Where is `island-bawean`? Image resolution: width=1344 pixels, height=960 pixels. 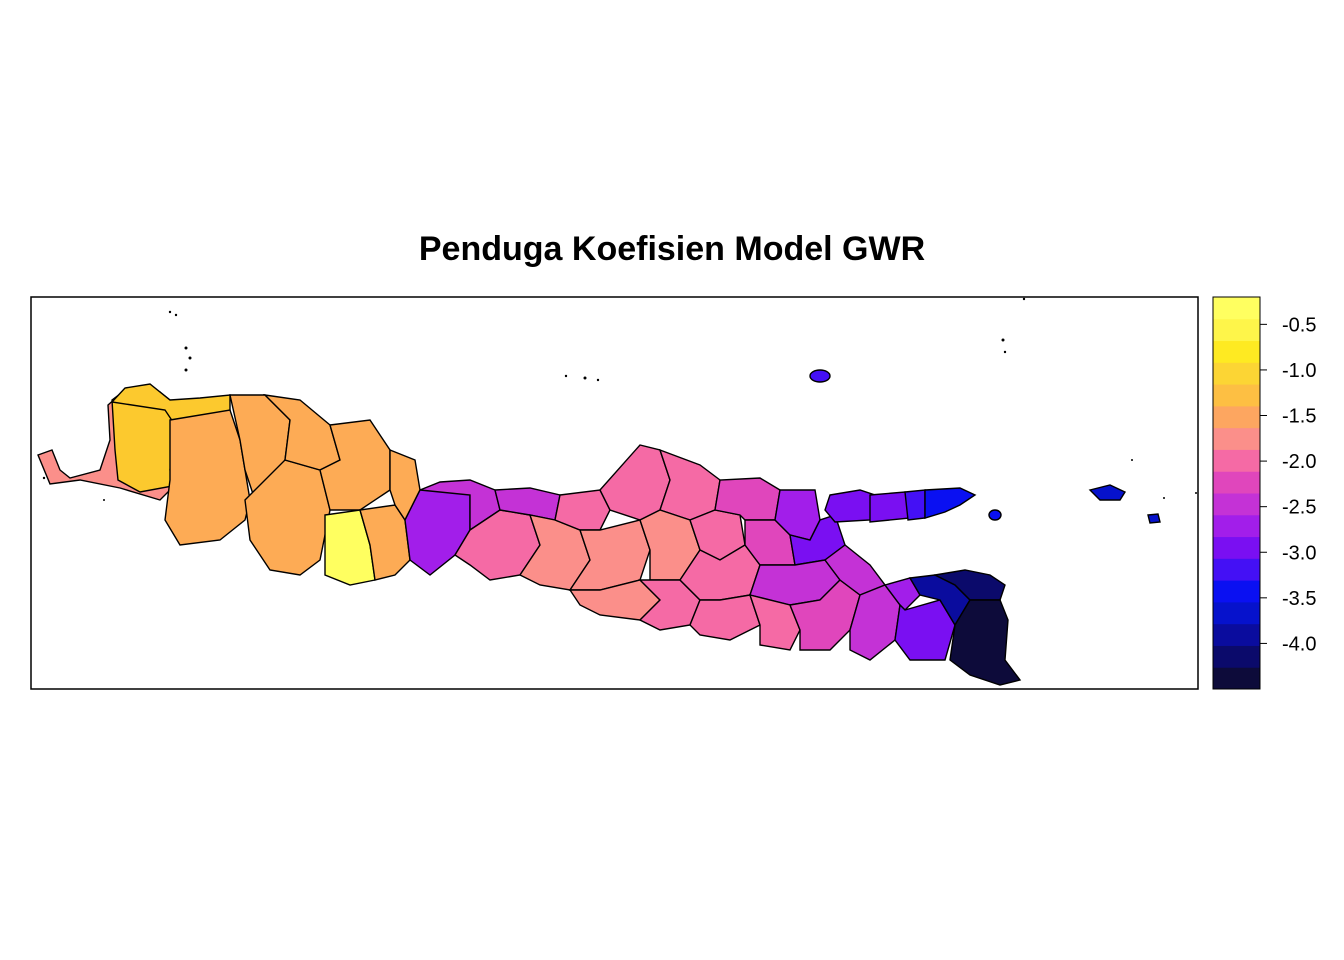 island-bawean is located at coordinates (820, 376).